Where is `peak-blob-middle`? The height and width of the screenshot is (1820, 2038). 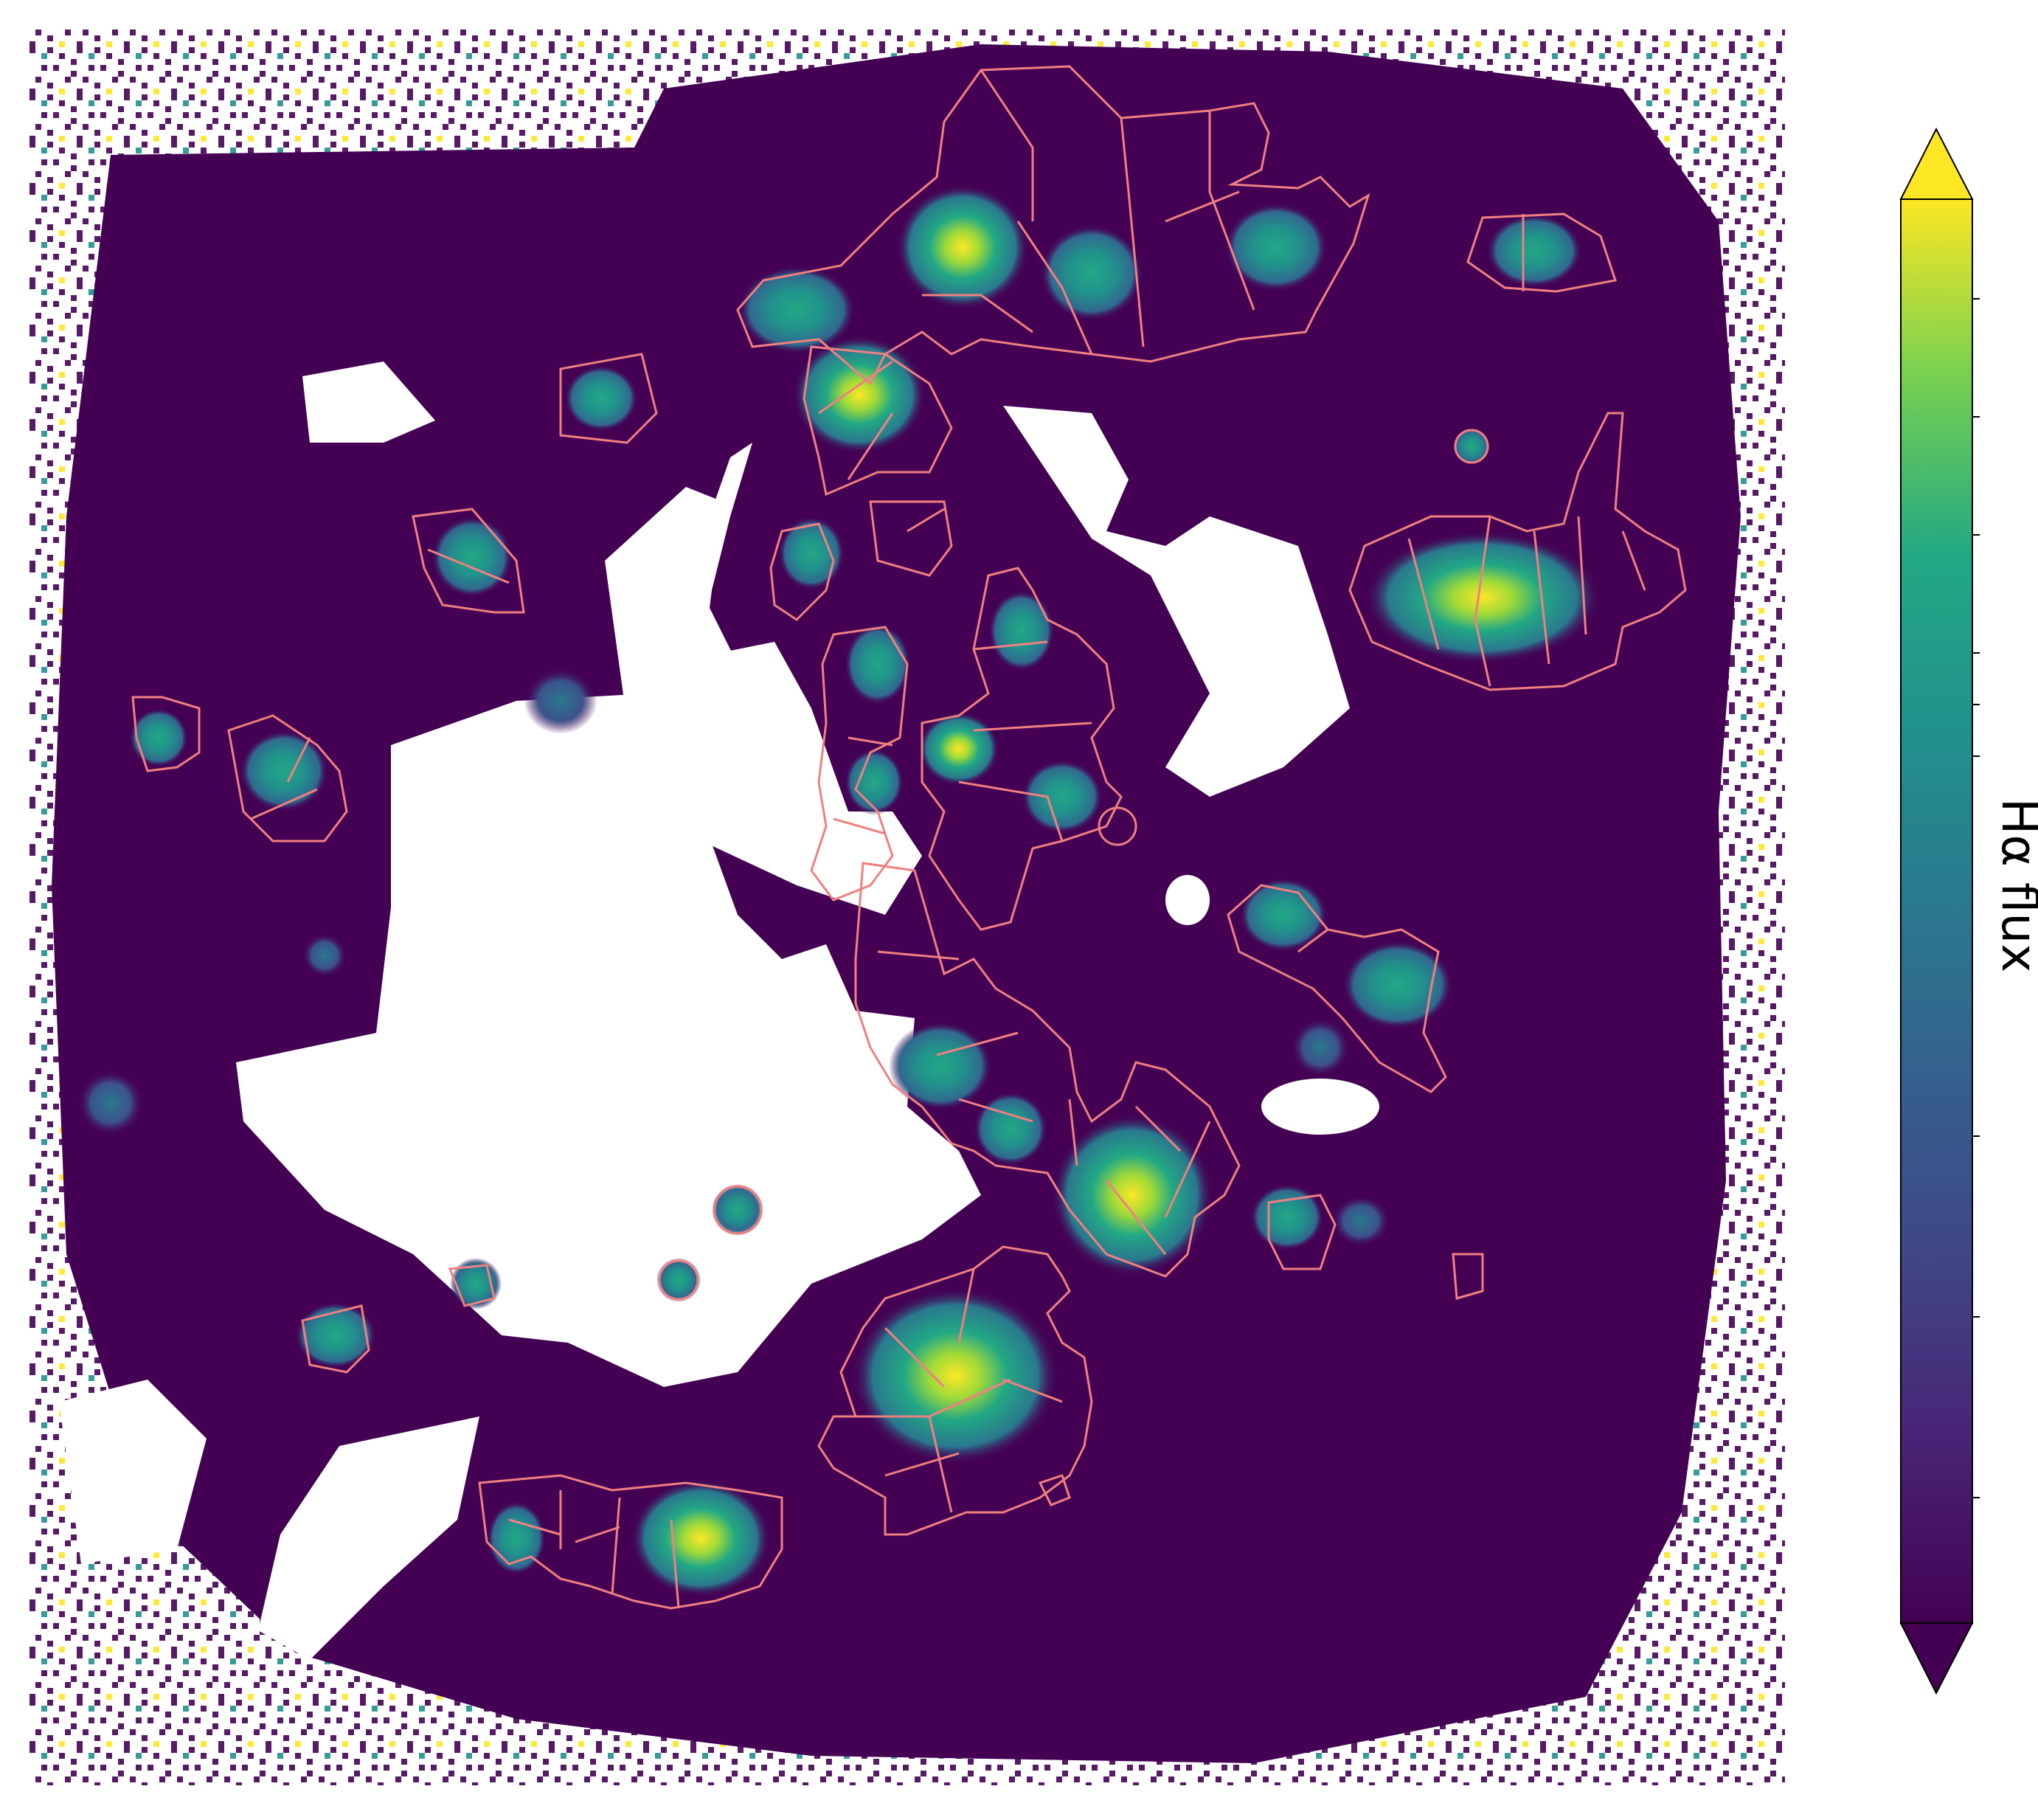
peak-blob-middle is located at coordinates (958, 749).